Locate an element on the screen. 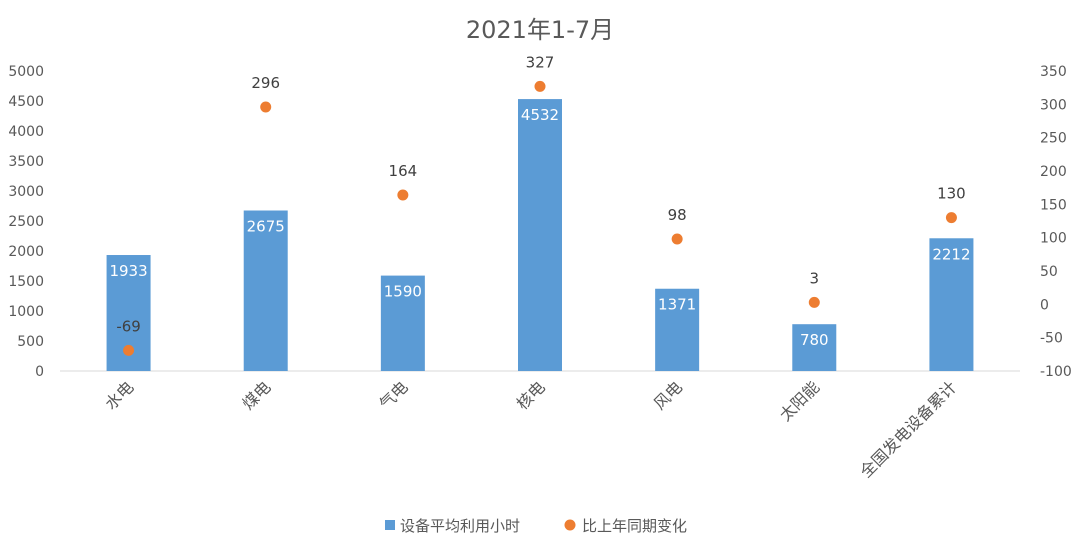 This screenshot has height=551, width=1080. right-axis-tick-label: -100 is located at coordinates (1056, 372).